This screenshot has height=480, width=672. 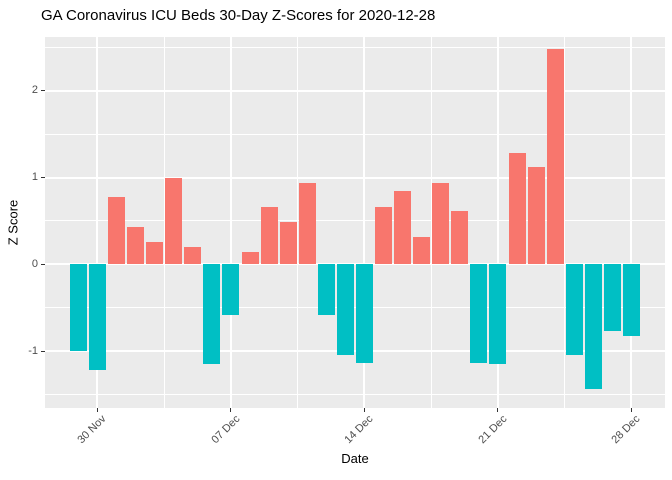 I want to click on y-tick-label: 0, so click(x=34, y=263).